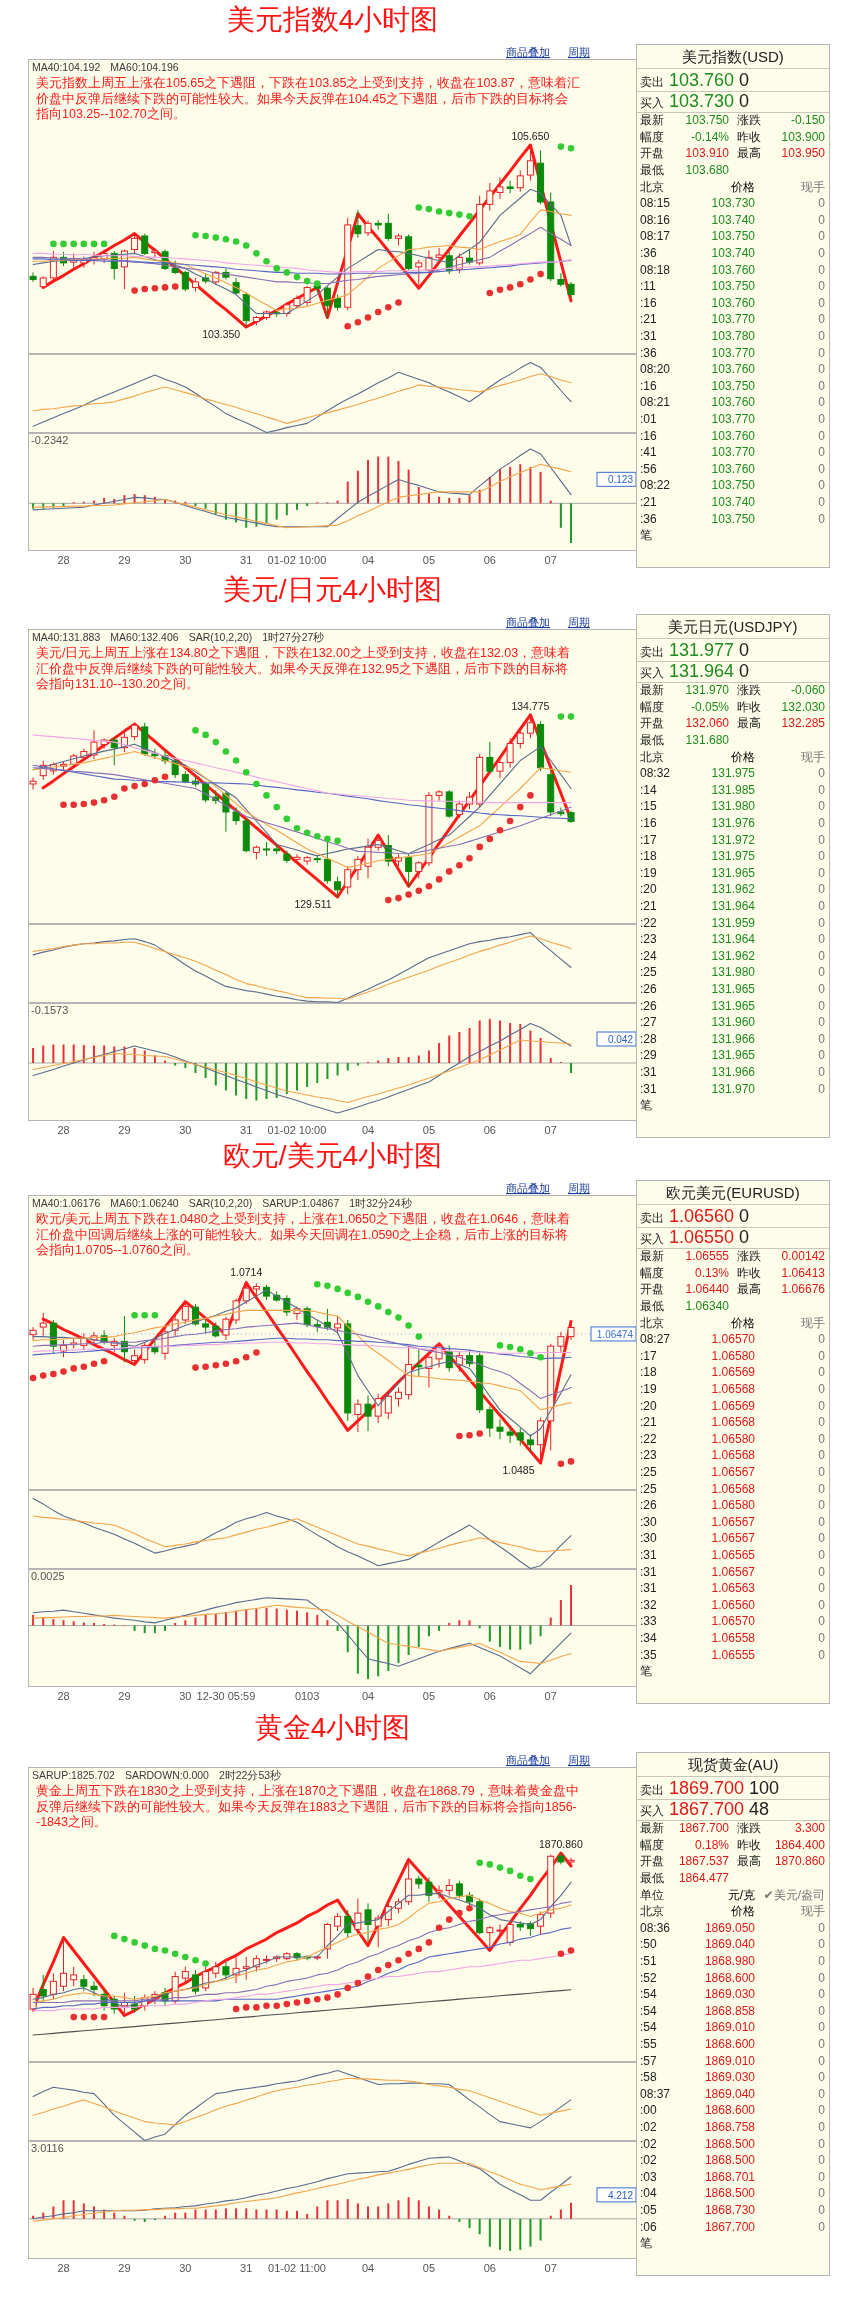 Image resolution: width=850 pixels, height=2312 pixels. I want to click on text: :34 1.06558 0, so click(732, 1637).